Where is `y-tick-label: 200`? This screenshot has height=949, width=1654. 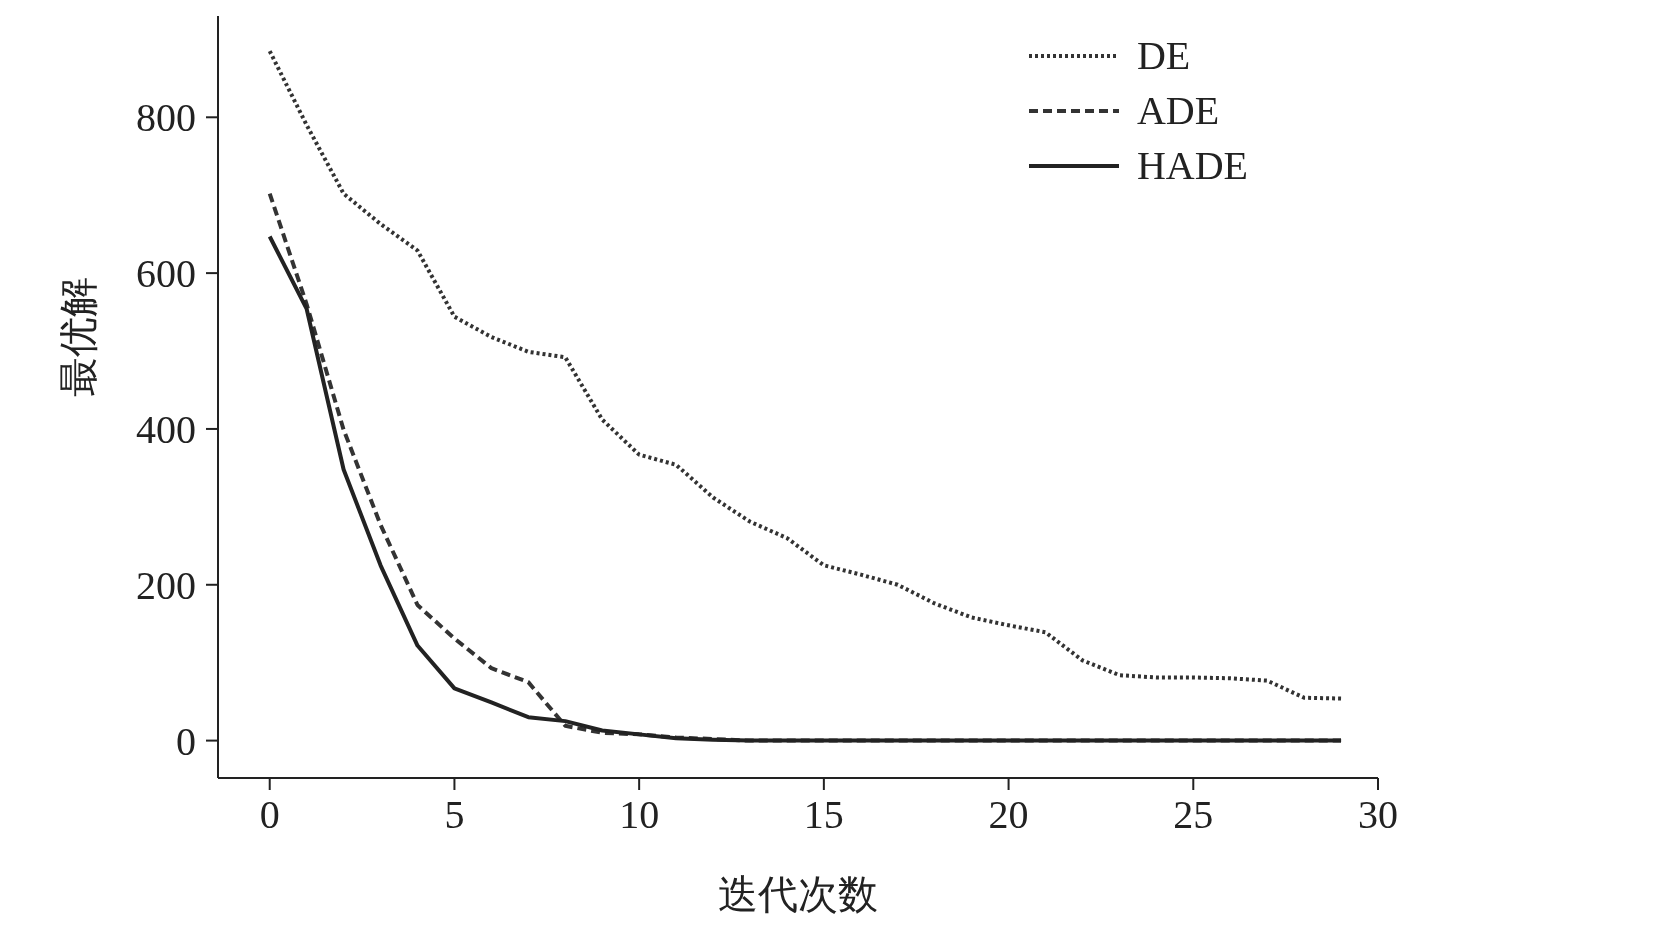
y-tick-label: 200 is located at coordinates (166, 585).